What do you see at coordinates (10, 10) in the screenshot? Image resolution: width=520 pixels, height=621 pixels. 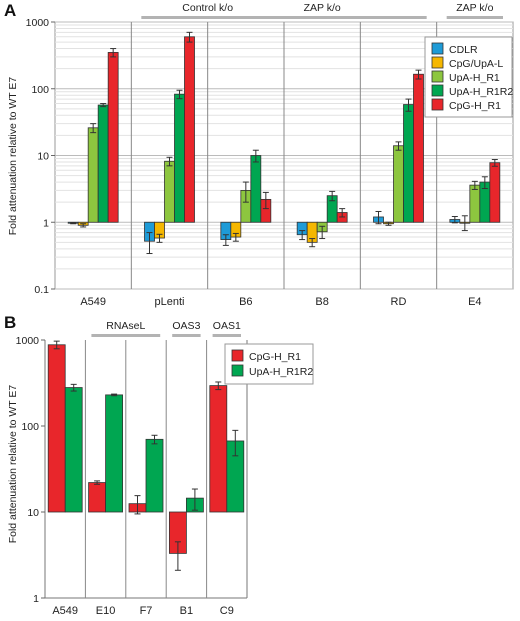 I see `panel-a-letter: A` at bounding box center [10, 10].